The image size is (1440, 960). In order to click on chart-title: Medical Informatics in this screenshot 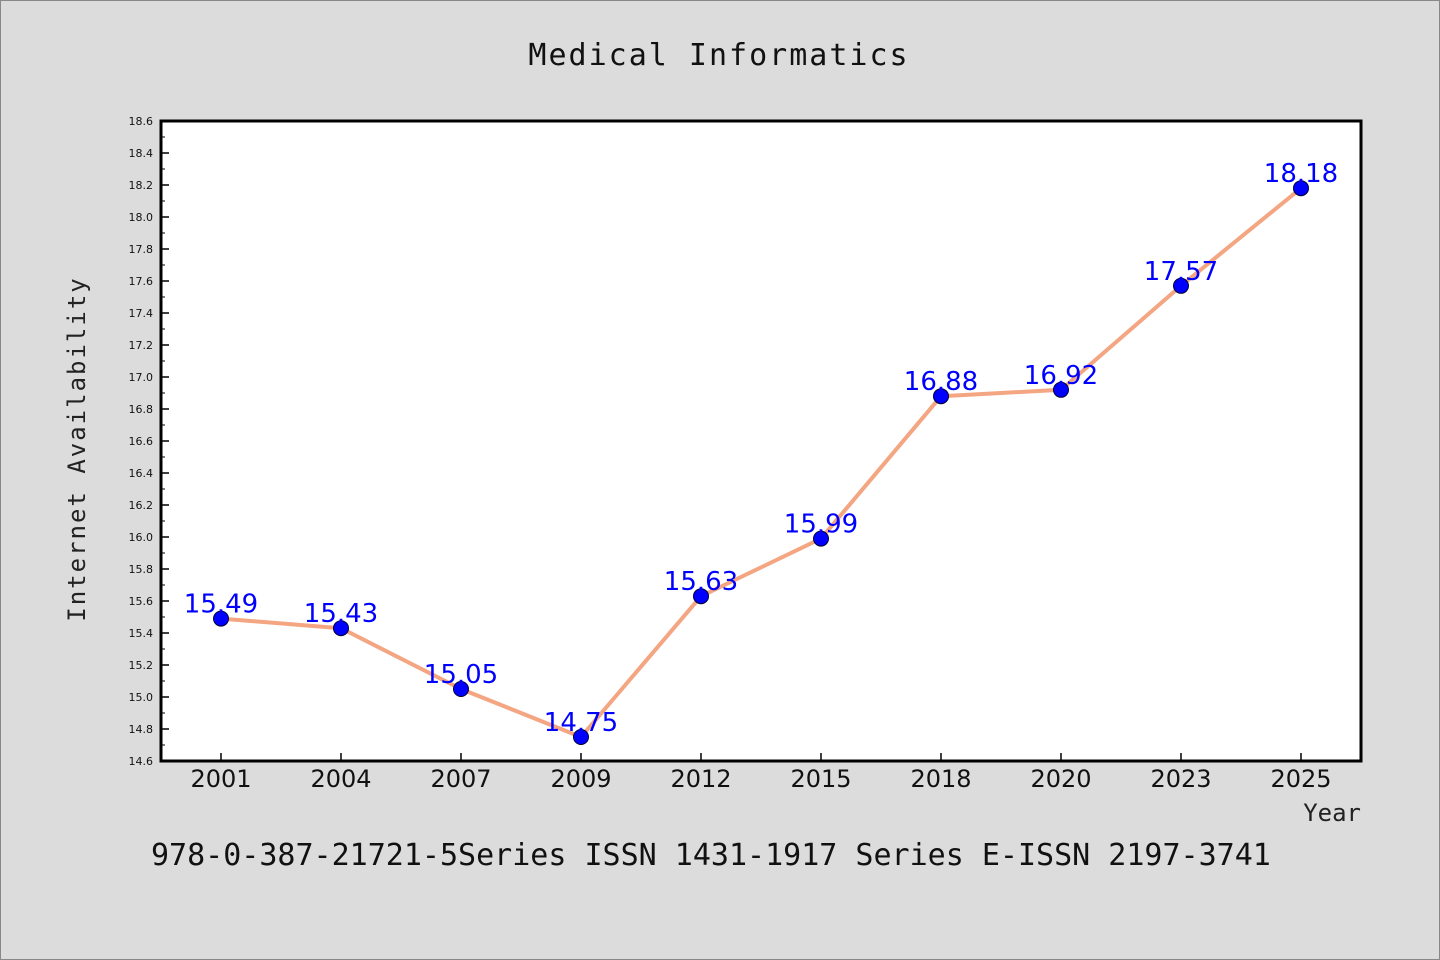, I will do `click(718, 55)`.